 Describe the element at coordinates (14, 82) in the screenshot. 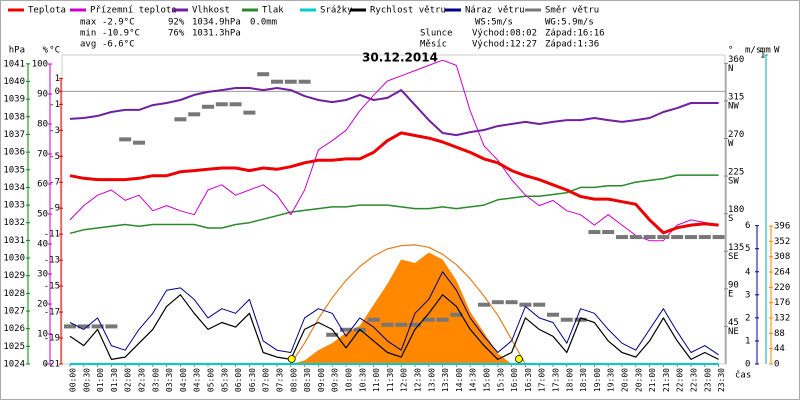

I see `y-tick-label: 1040` at that location.